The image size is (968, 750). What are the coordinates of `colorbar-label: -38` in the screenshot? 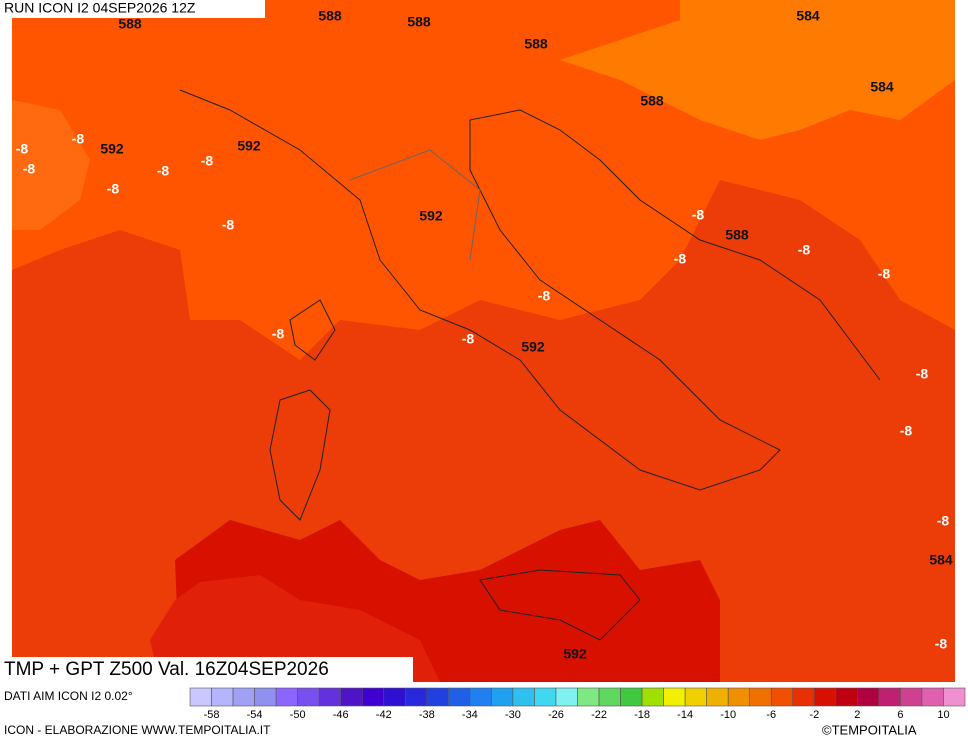 It's located at (427, 715).